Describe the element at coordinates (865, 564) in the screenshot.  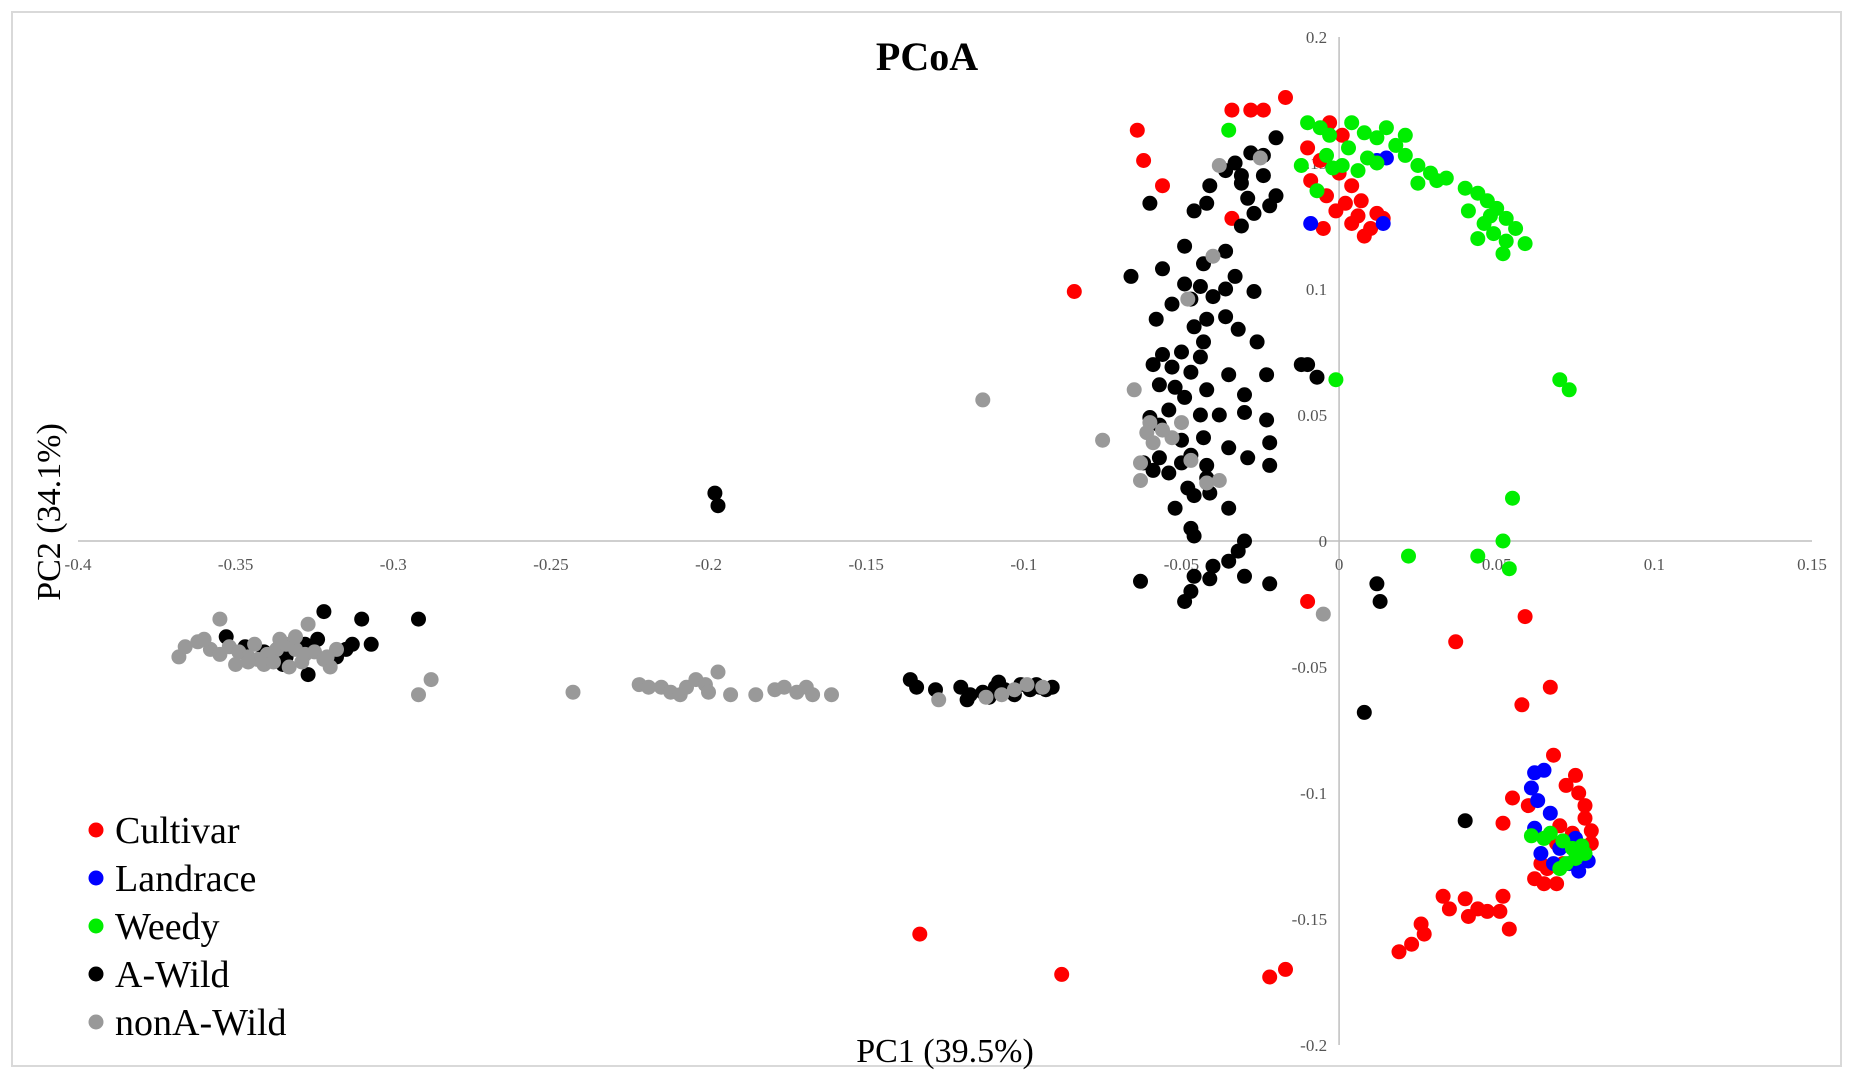
I see `x-tick-label: -0.15` at that location.